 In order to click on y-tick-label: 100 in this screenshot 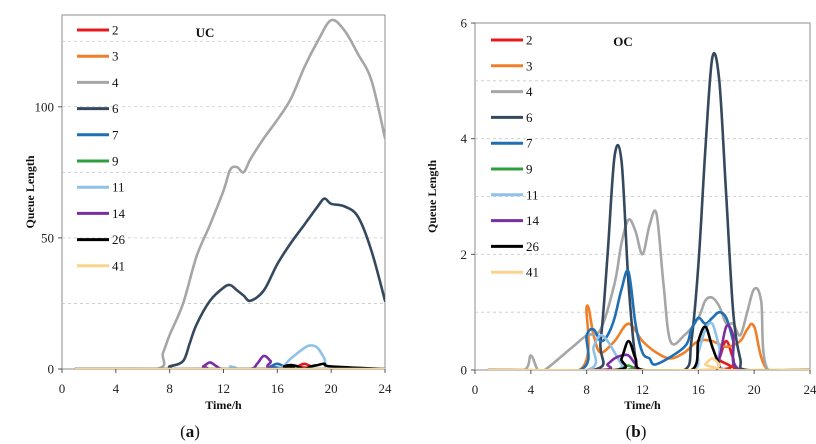, I will do `click(45, 106)`.